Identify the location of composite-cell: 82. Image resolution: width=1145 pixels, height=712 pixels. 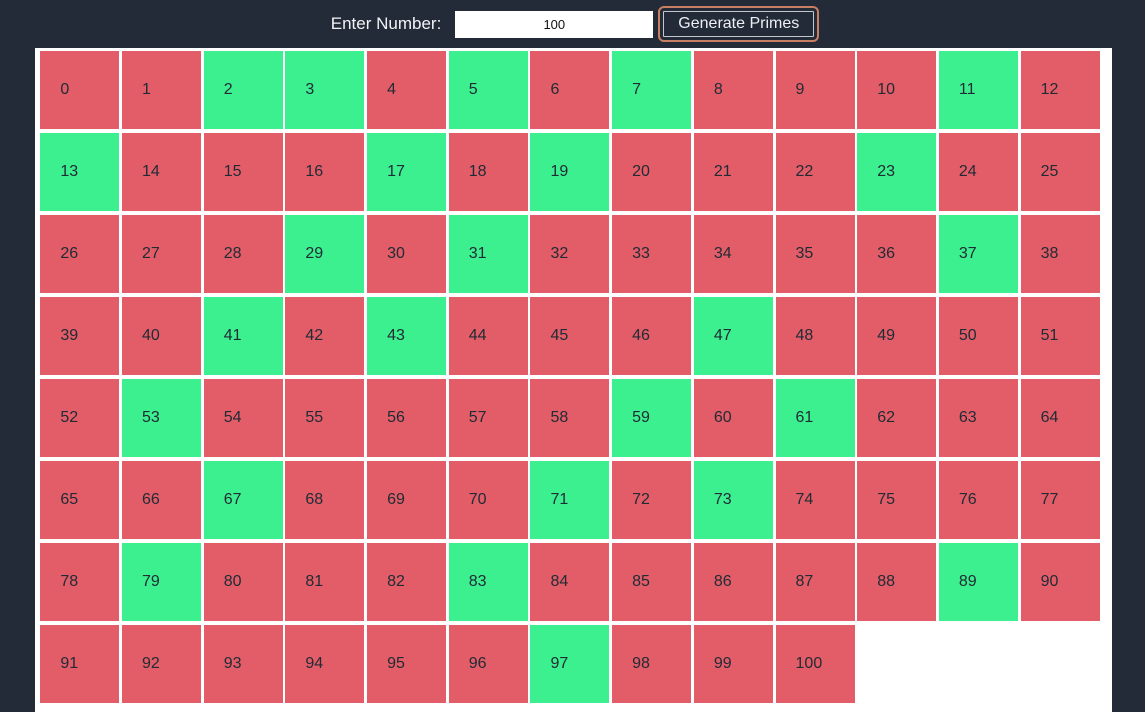
(407, 582).